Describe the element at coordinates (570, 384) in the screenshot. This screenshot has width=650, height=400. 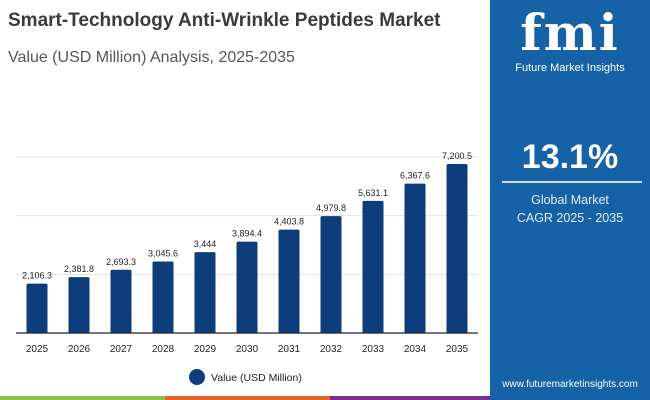
I see `website-link: www.futuremarketinsights.com` at that location.